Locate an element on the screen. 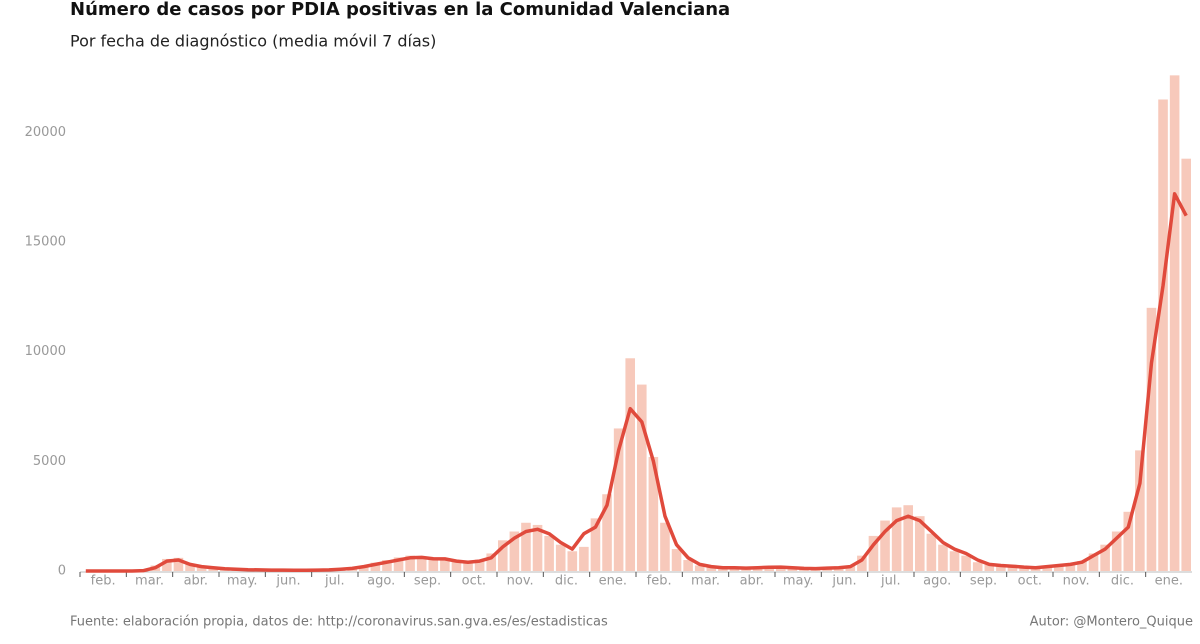 Image resolution: width=1200 pixels, height=644 pixels. author: Autor: @Montero_Quique is located at coordinates (1111, 622).